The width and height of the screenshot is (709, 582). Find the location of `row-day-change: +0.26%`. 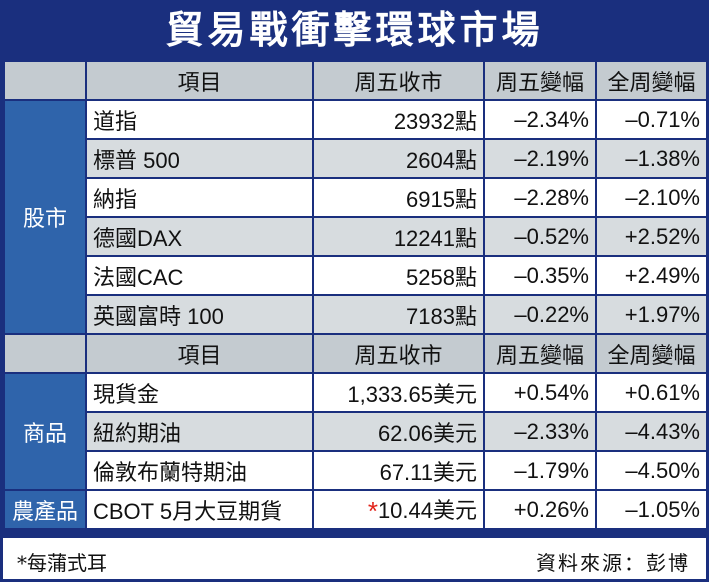

row-day-change: +0.26% is located at coordinates (540, 509).